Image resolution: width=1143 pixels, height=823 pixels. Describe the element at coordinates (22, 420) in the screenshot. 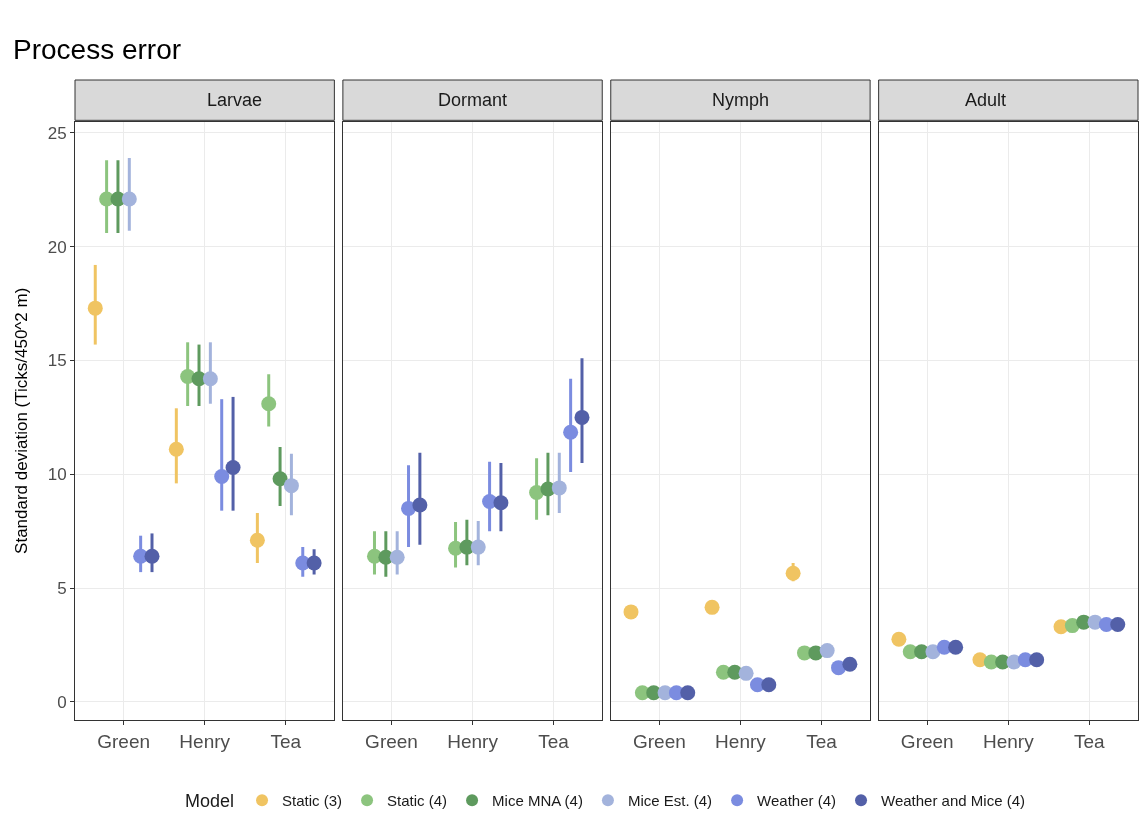

I see `y-axis-title: Standard deviation (Ticks/450^2 m)` at that location.